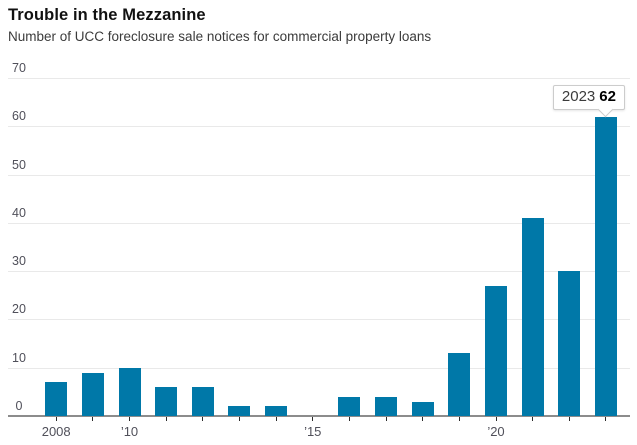  I want to click on bar-2014, so click(276, 411).